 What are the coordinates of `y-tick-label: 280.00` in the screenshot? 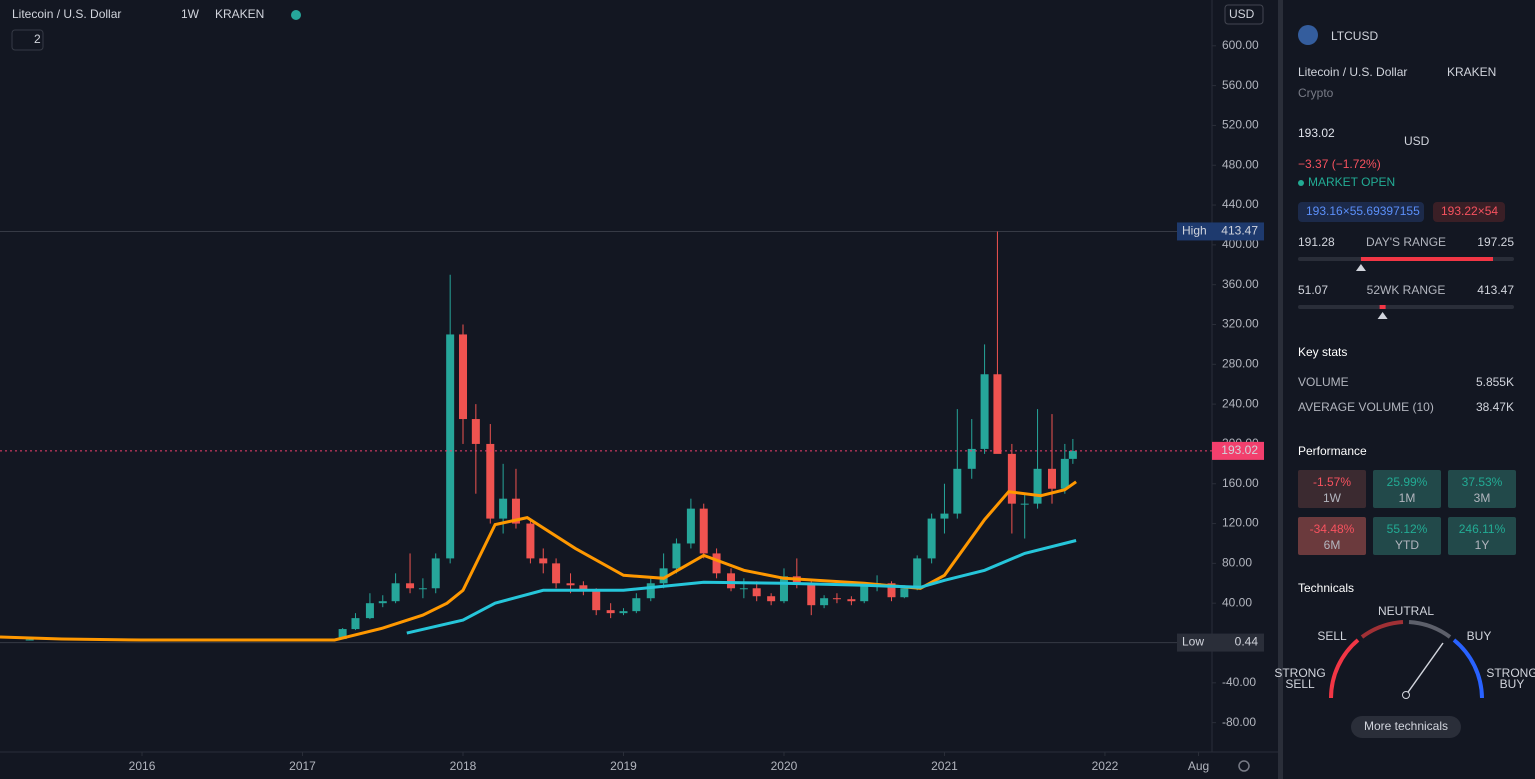 It's located at (1240, 363).